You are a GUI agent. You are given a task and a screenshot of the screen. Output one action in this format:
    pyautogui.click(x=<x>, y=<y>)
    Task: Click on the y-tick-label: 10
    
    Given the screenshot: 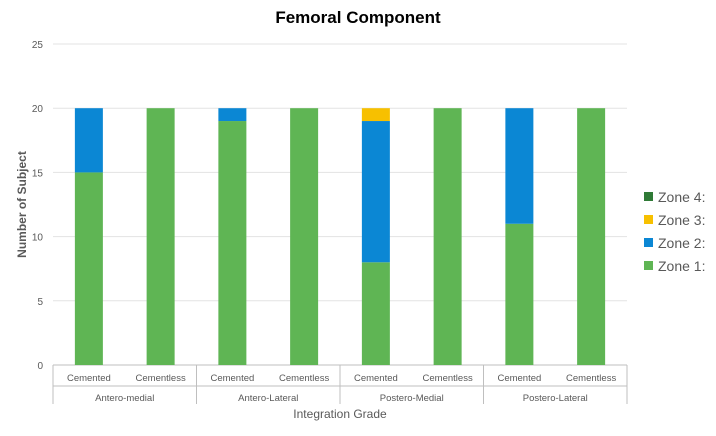 What is the action you would take?
    pyautogui.click(x=38, y=238)
    